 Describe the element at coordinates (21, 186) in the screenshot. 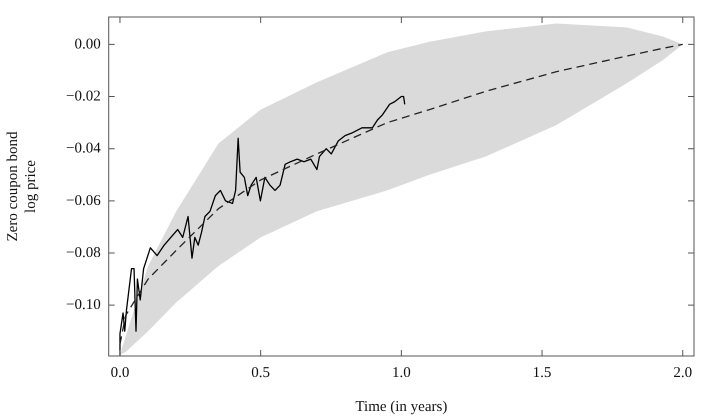

I see `y-axis-title: Zero coupon bond log price` at that location.